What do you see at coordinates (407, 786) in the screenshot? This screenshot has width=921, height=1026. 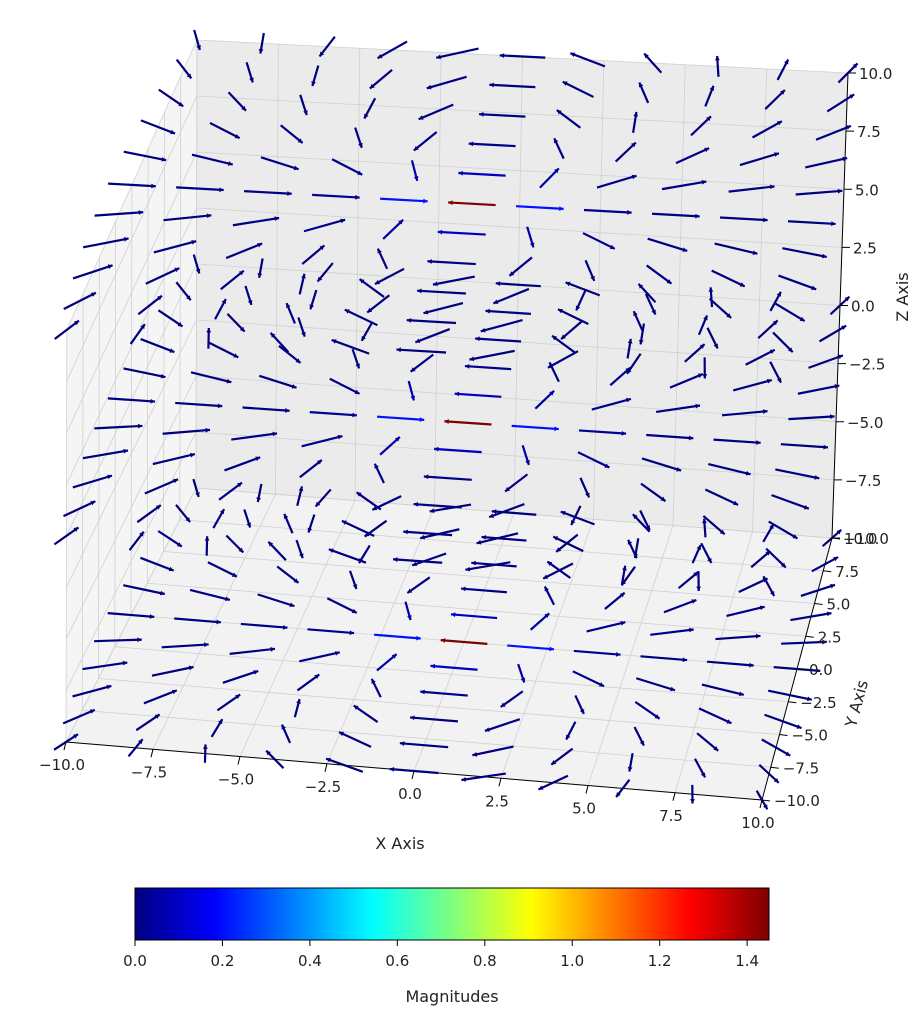 I see `x-axis-ticks: −10.0 −7.5 −5.0 −2.5 0.0 2.5 5.0 7.5 10.0` at bounding box center [407, 786].